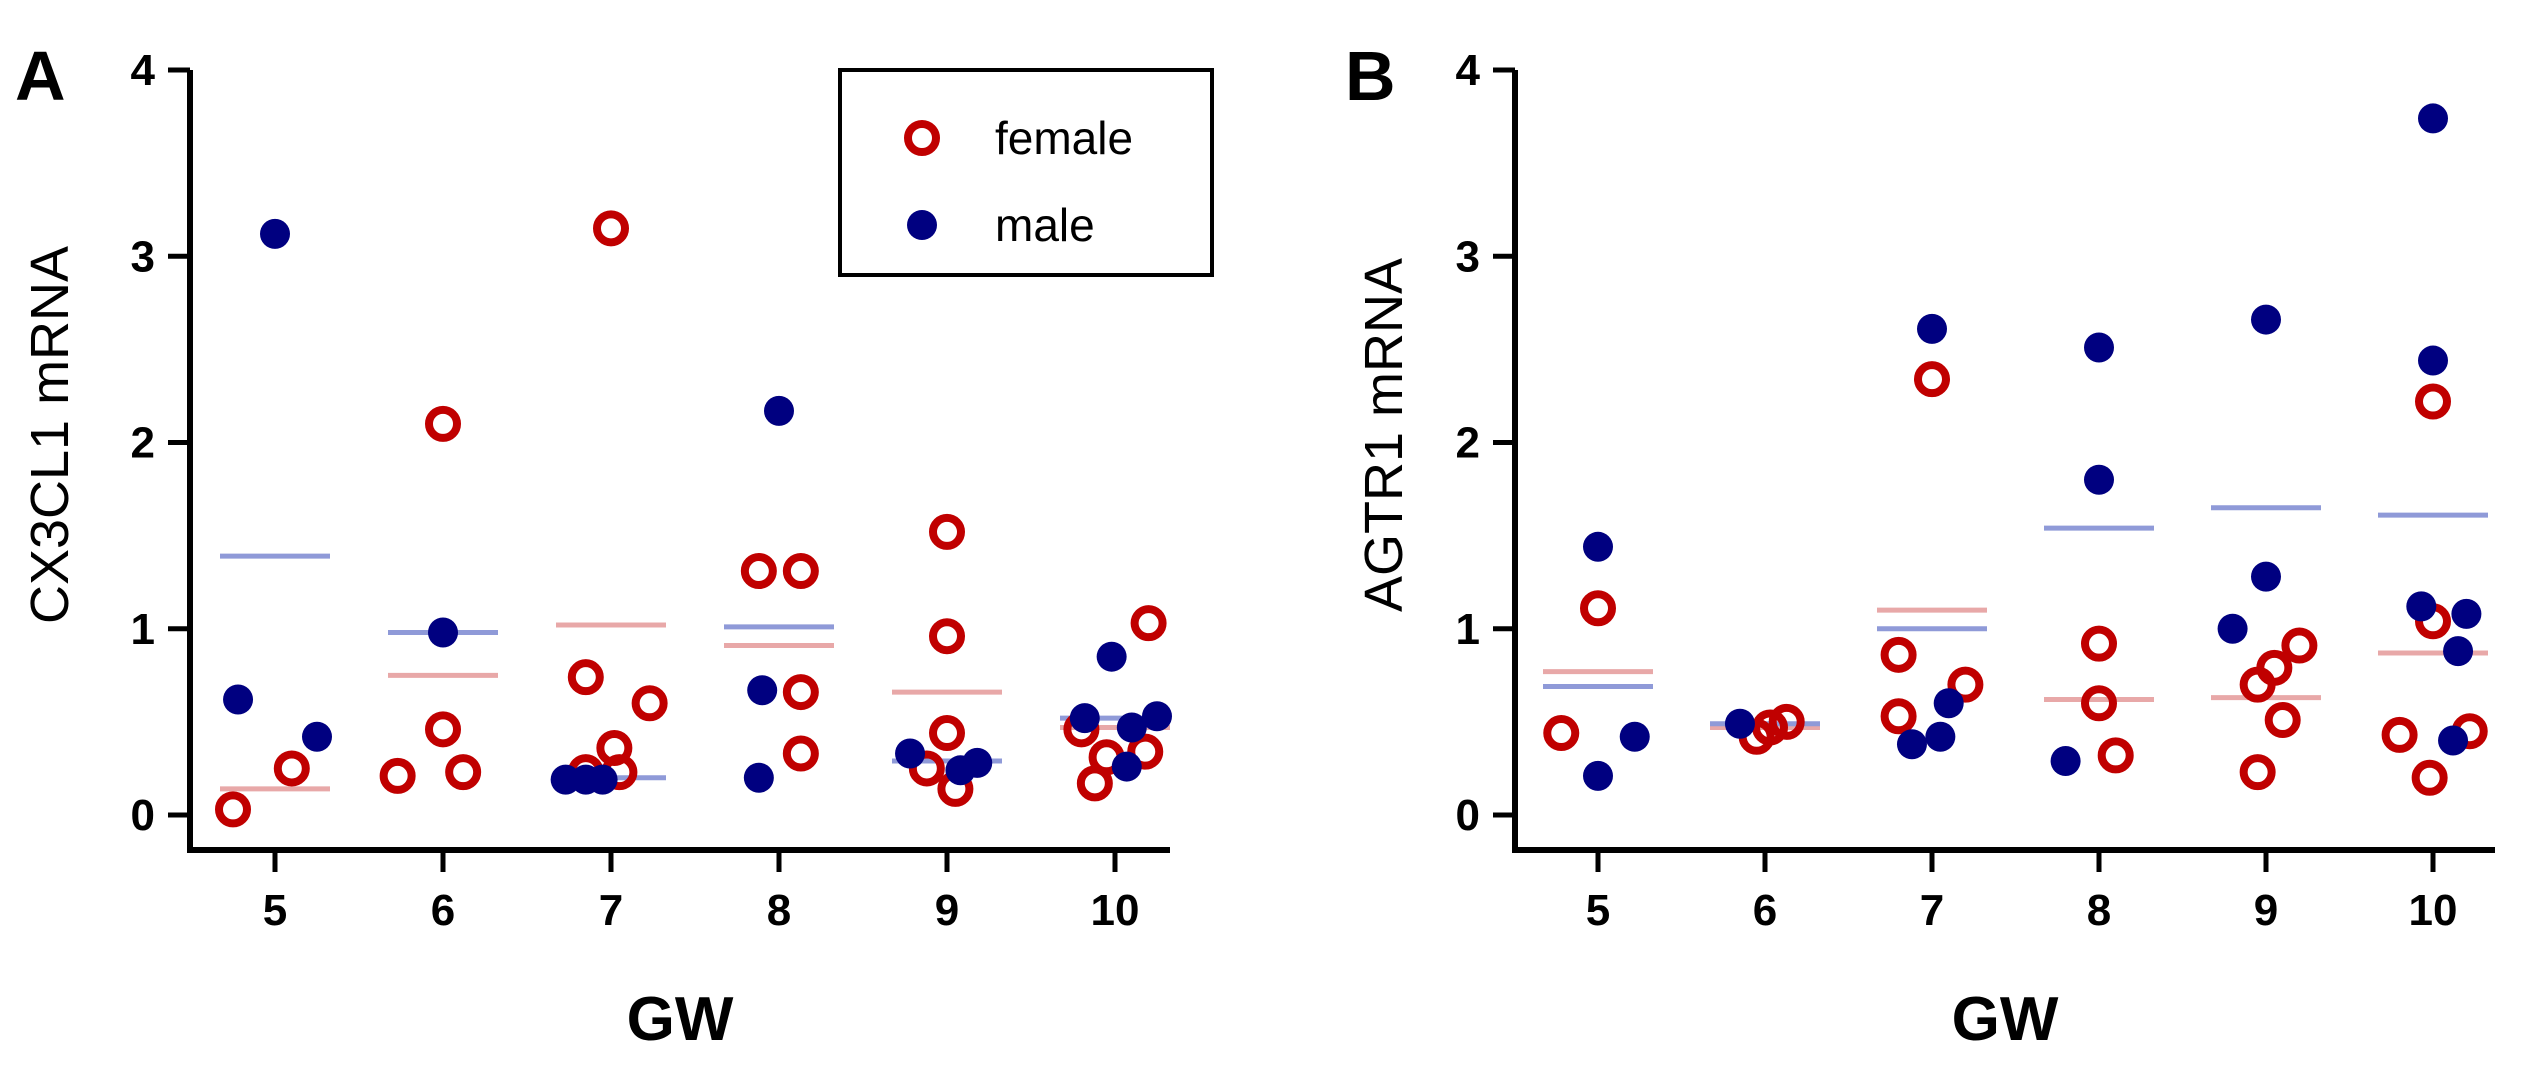 This screenshot has height=1066, width=2548. Describe the element at coordinates (922, 138) in the screenshot. I see `legend-marker-female` at that location.